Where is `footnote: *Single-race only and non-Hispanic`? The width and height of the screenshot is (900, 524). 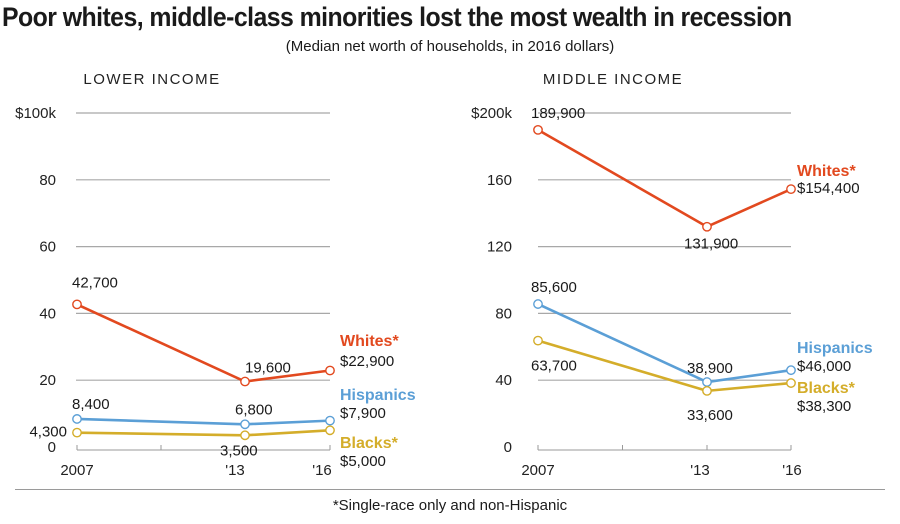
footnote: *Single-race only and non-Hispanic is located at coordinates (450, 505).